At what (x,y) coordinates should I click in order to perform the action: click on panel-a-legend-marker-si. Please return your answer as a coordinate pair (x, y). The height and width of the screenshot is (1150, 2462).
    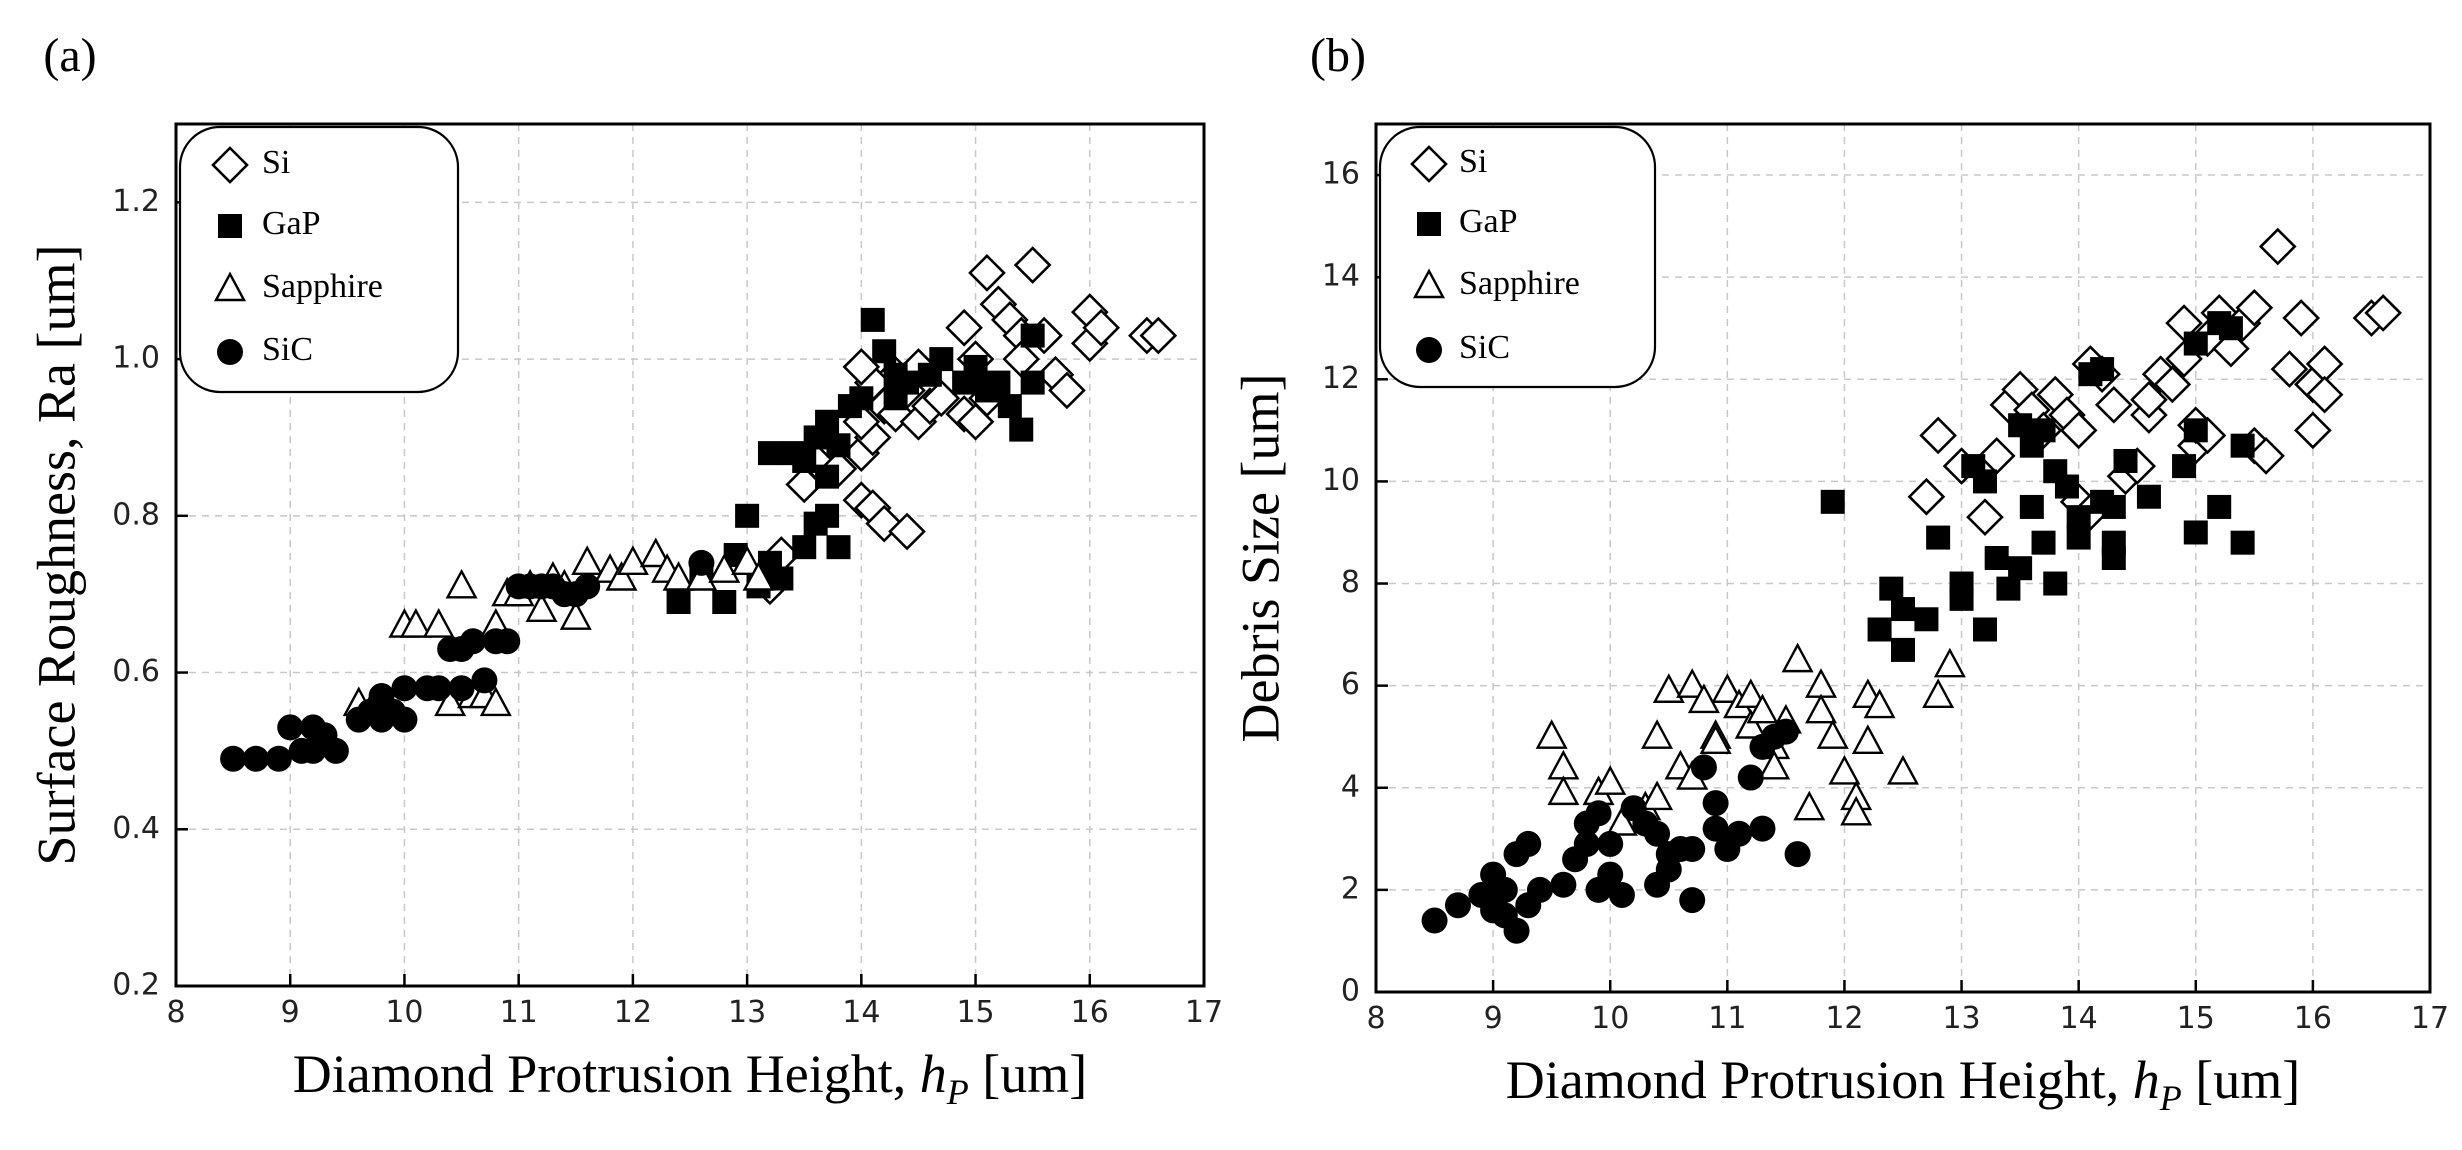
    Looking at the image, I should click on (230, 165).